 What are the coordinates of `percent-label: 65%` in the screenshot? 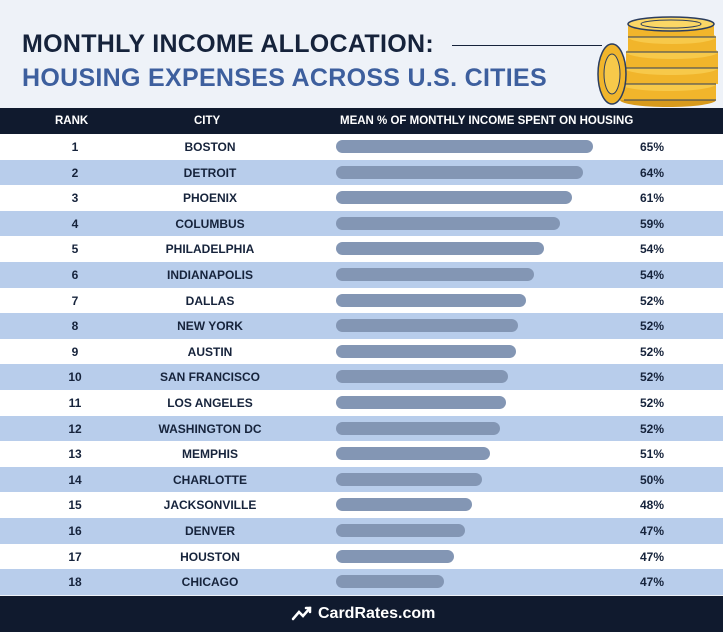 It's located at (651, 147).